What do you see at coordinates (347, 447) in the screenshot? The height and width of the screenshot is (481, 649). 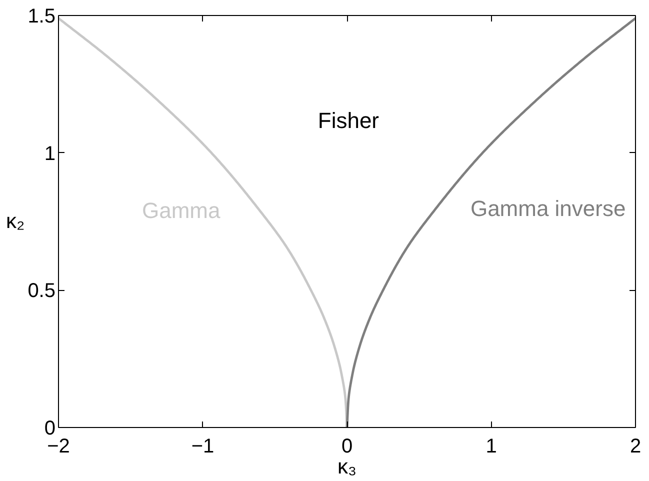 I see `x-tick-label: 0` at bounding box center [347, 447].